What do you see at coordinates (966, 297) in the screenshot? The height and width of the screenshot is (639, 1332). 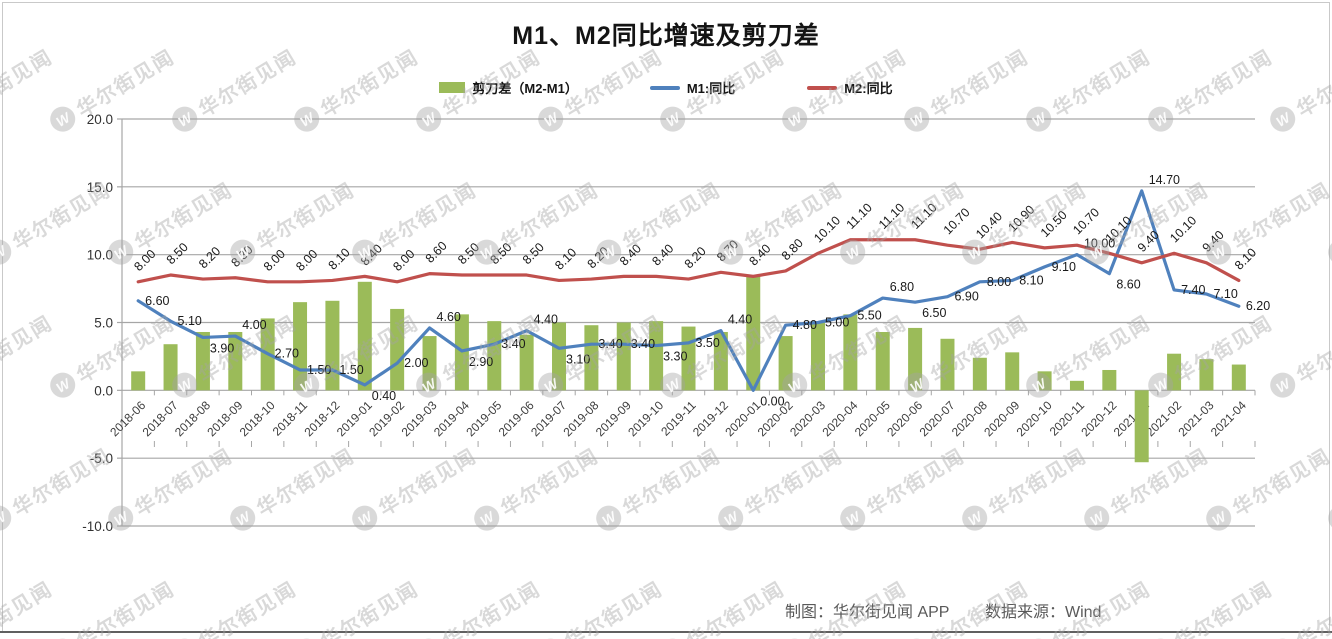 I see `m1-data-label: 6.90` at bounding box center [966, 297].